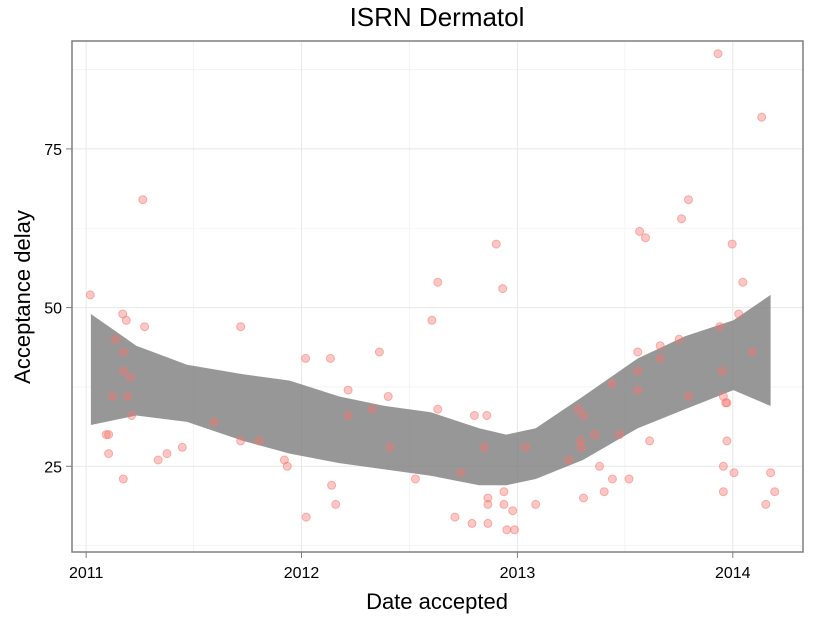  What do you see at coordinates (437, 17) in the screenshot?
I see `chart-title: ISRN Dermatol` at bounding box center [437, 17].